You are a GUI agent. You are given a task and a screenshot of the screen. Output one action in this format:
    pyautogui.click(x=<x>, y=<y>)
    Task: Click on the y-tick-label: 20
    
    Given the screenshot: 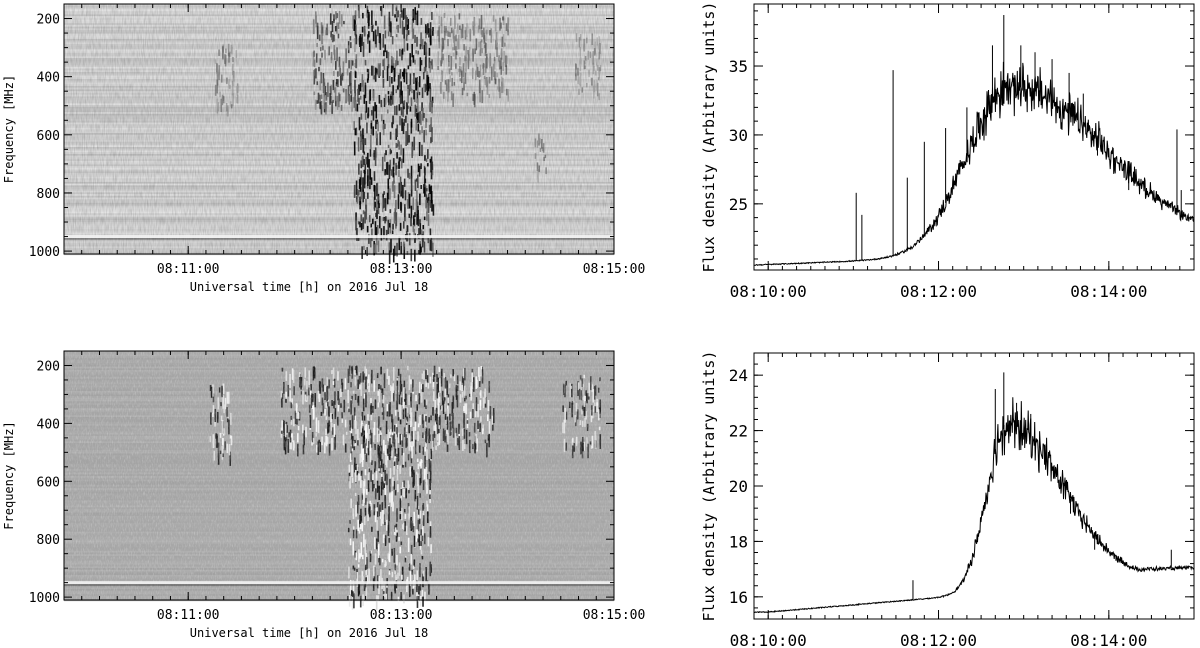 What is the action you would take?
    pyautogui.click(x=738, y=486)
    